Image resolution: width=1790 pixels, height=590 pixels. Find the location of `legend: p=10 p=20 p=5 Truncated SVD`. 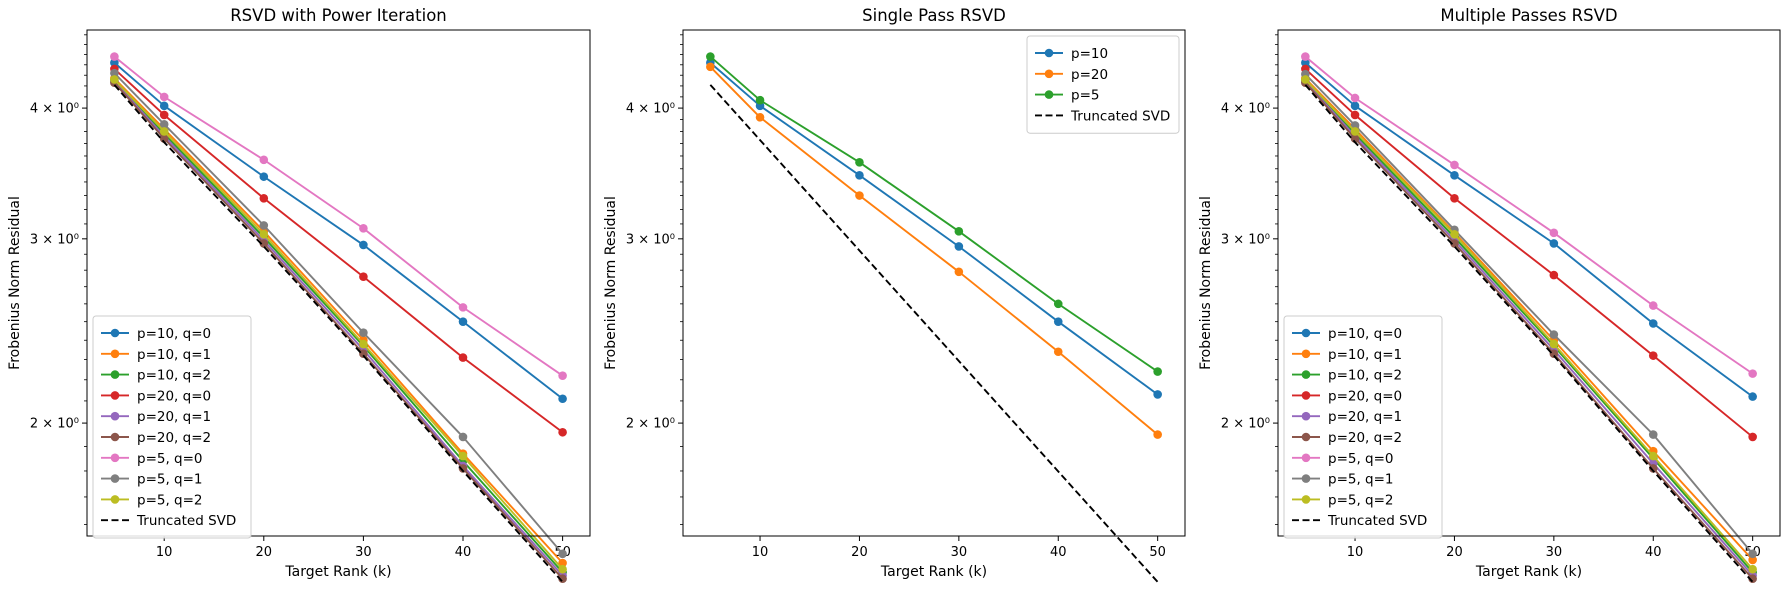

legend: p=10 p=20 p=5 Truncated SVD is located at coordinates (1103, 84).